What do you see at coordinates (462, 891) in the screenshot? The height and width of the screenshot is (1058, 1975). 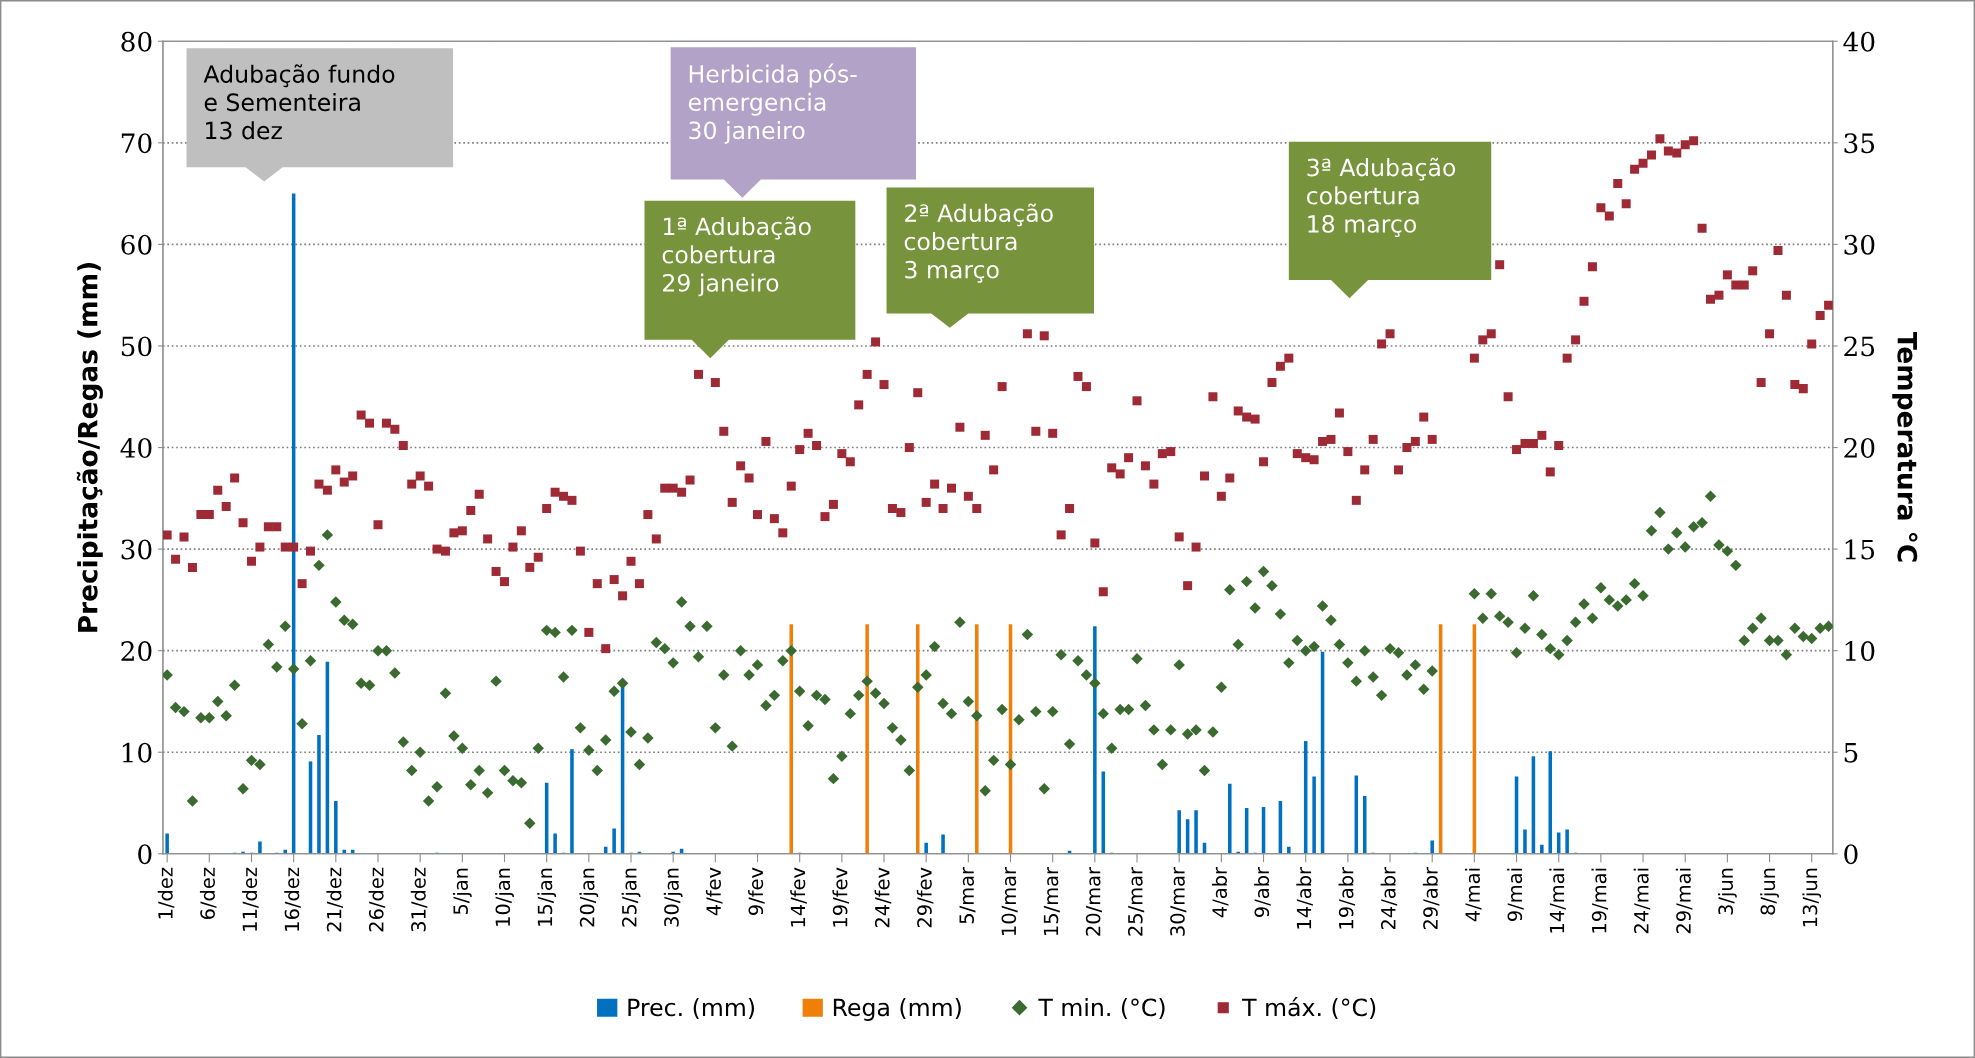 I see `x-tick-label: 5/jan` at bounding box center [462, 891].